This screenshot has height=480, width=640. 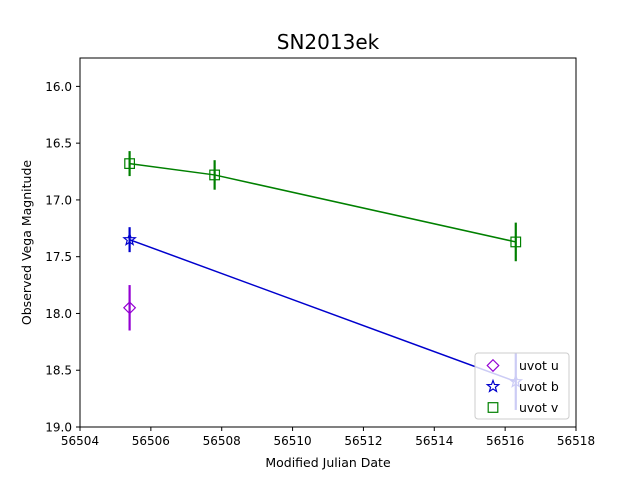 What do you see at coordinates (58, 257) in the screenshot?
I see `y-tick-label: 17.5` at bounding box center [58, 257].